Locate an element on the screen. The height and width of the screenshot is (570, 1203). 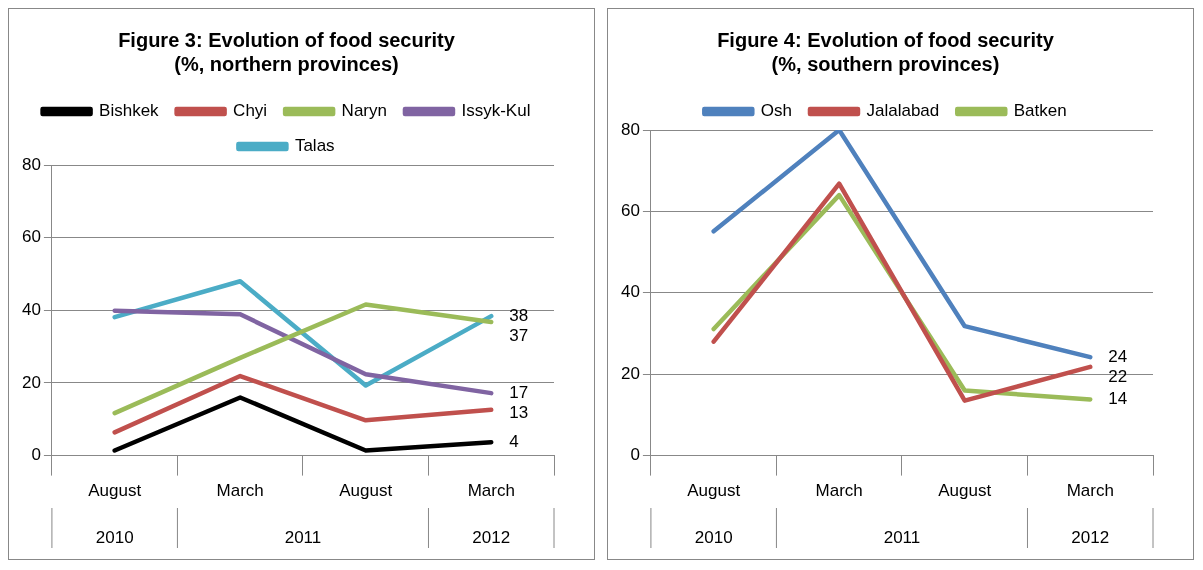
legend-label: Chyi is located at coordinates (250, 111).